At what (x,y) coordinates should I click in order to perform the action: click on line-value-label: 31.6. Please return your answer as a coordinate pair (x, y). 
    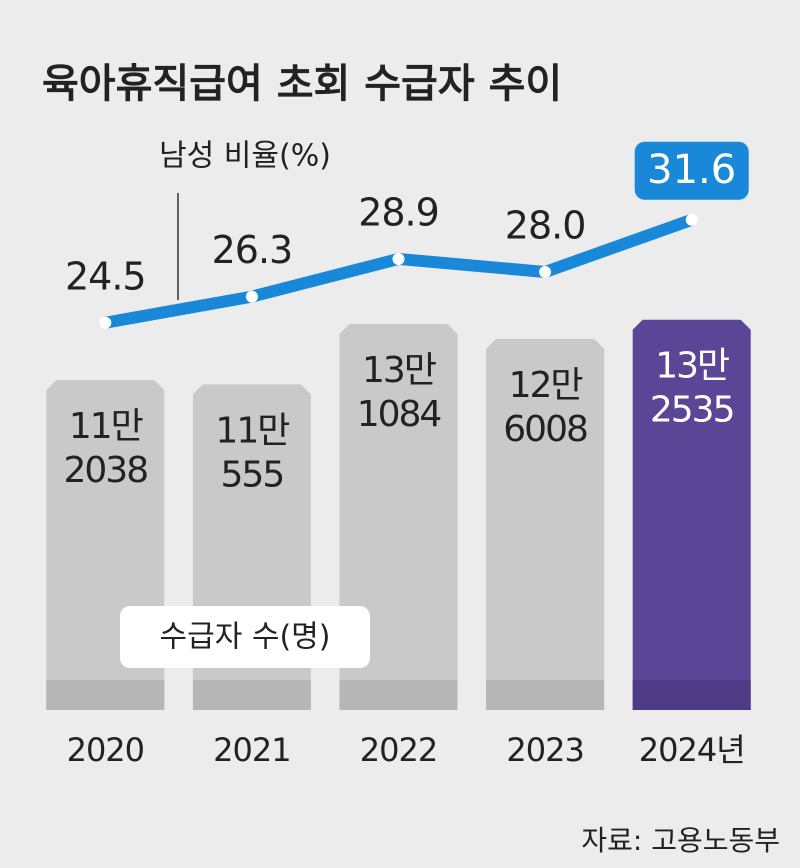
    Looking at the image, I should click on (691, 170).